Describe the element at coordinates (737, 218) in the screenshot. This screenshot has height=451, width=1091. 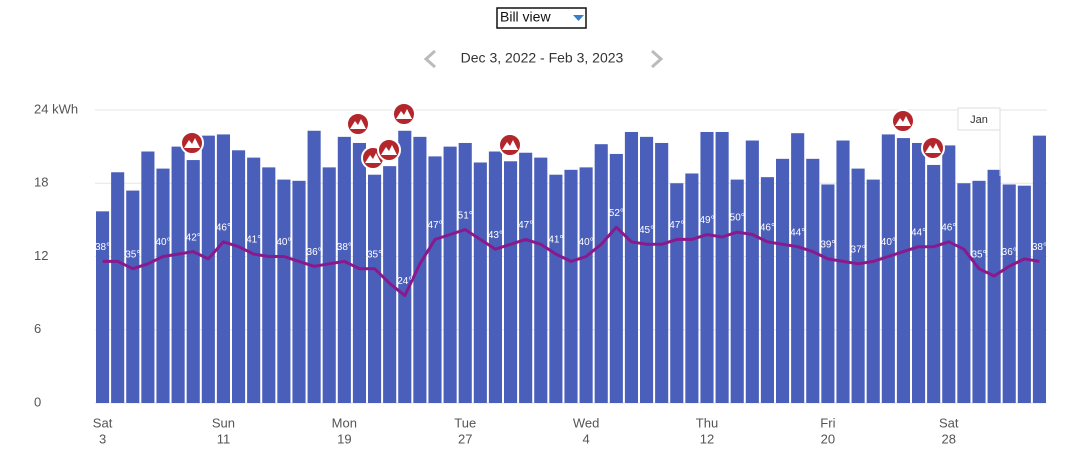
I see `temperature-label: 50°` at that location.